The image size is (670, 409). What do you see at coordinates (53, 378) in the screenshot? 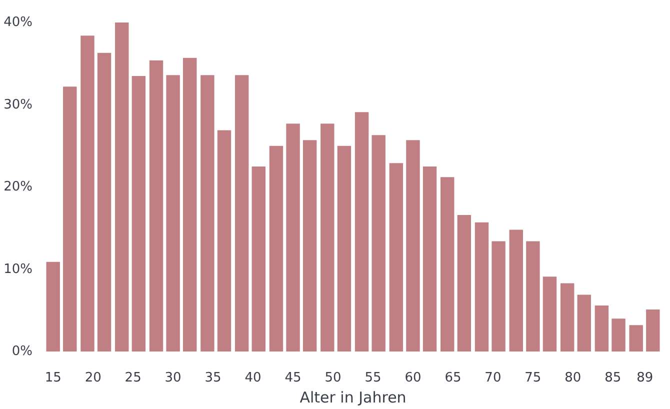
I see `x-tick-label: 15` at bounding box center [53, 378].